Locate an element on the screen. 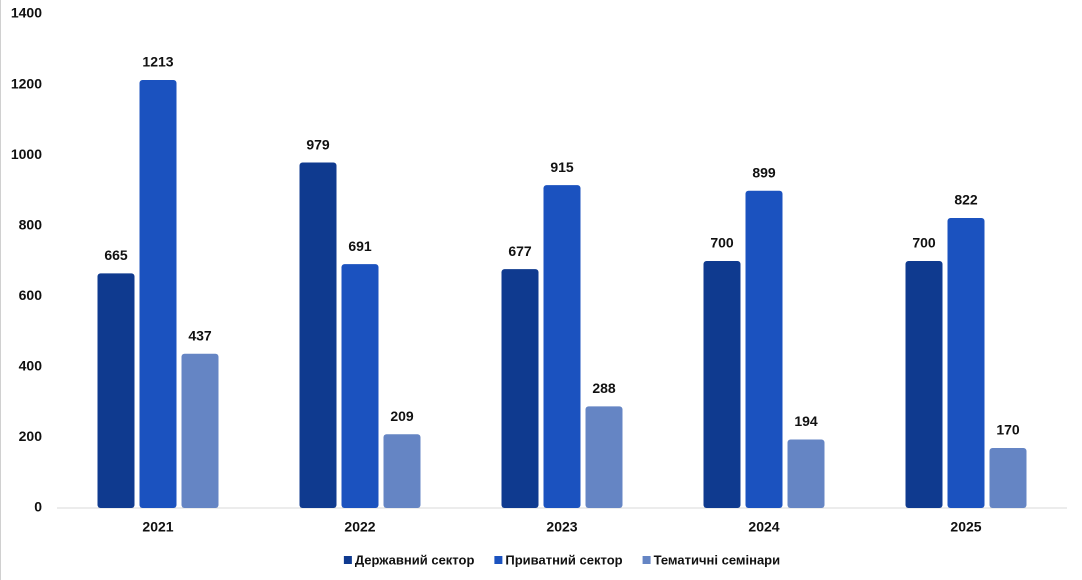 This screenshot has height=580, width=1082. legend-label: Приватний сектор is located at coordinates (563, 559).